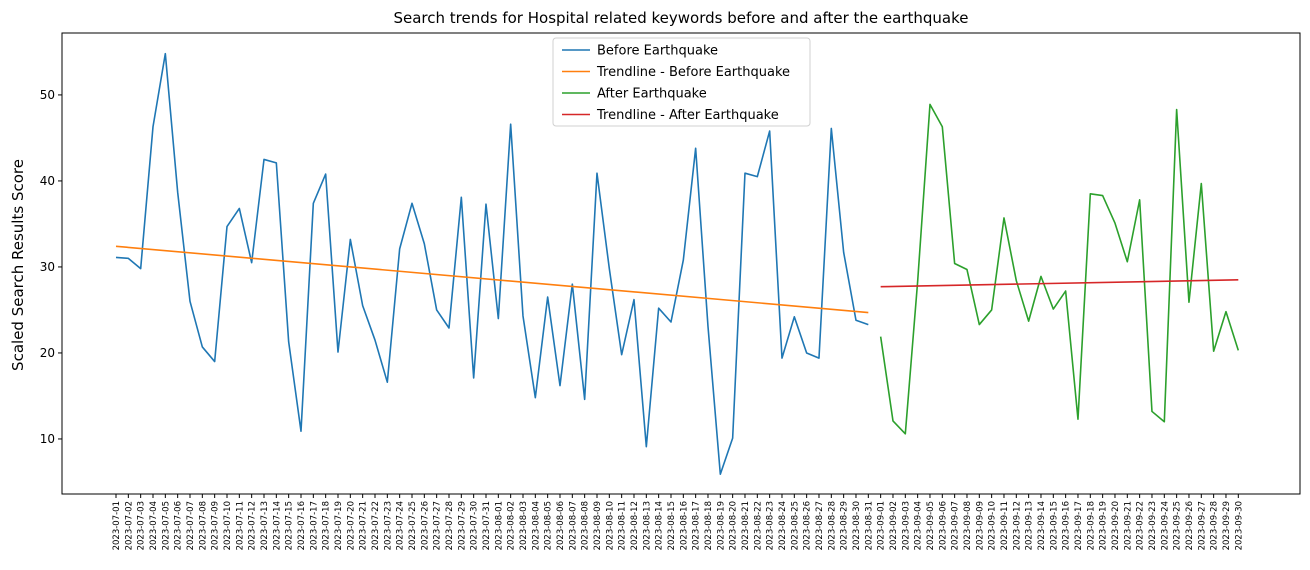 This screenshot has height=570, width=1310. I want to click on x-tick-label: 2023-07-15, so click(290, 525).